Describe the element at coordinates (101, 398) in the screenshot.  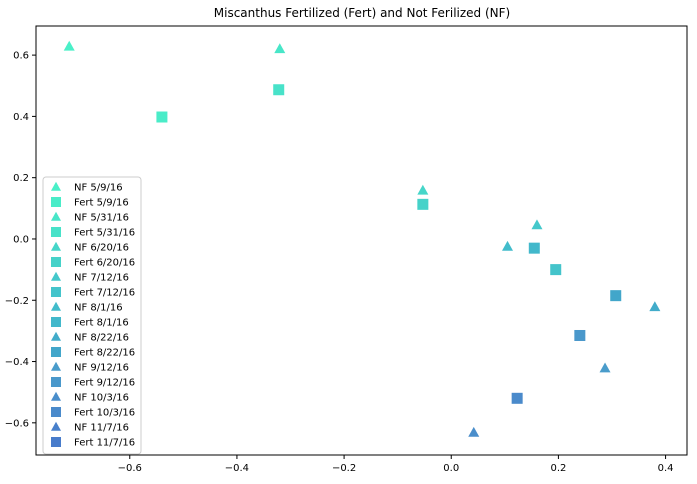
I see `legend-label: NF 10/3/16` at that location.